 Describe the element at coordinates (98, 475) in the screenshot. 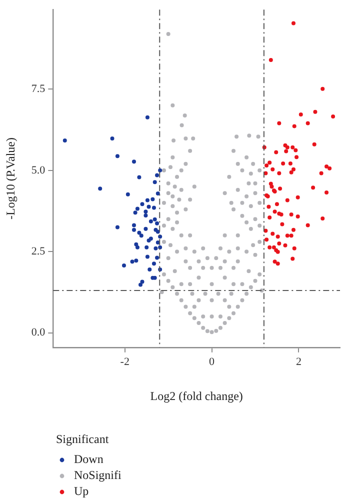

I see `legend-label: NoSignifi` at that location.